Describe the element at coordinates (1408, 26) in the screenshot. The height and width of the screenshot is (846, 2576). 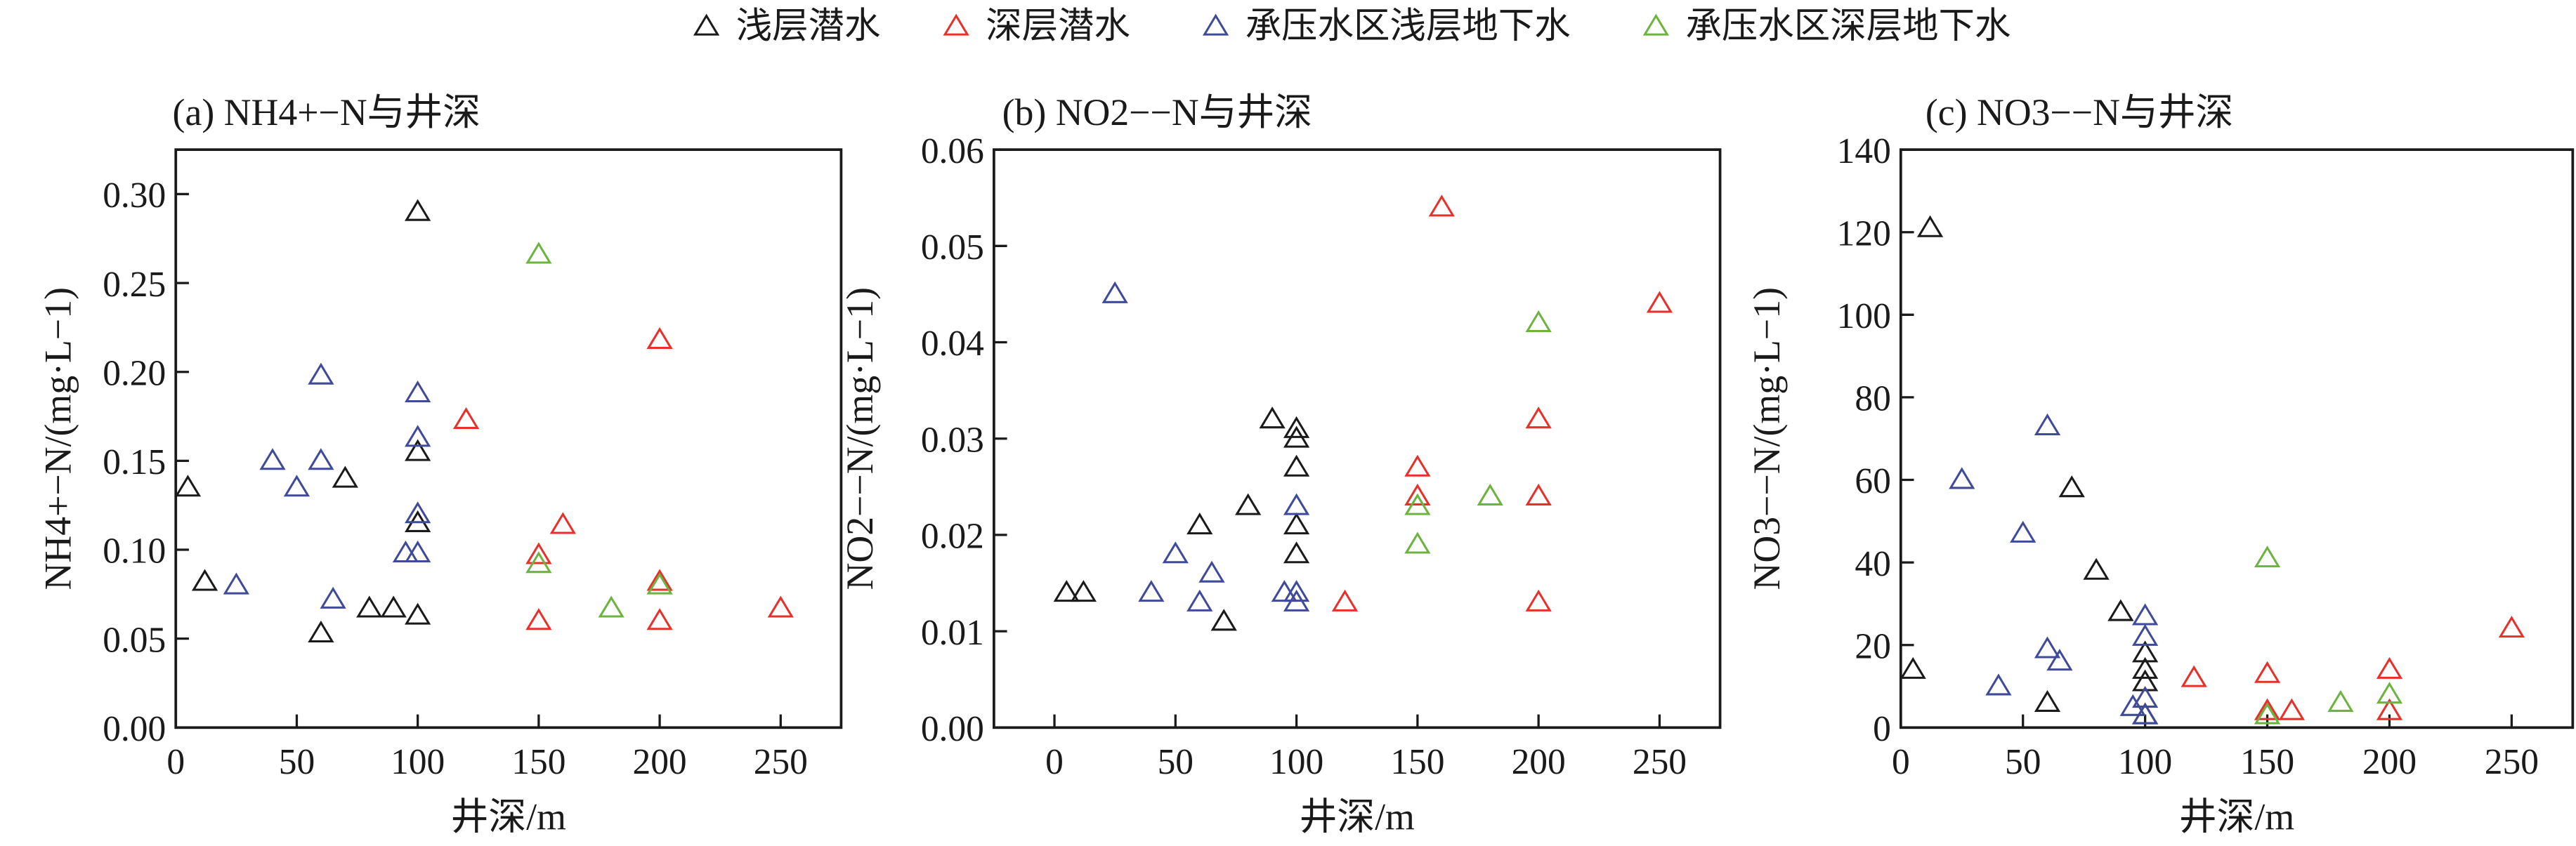
I see `legend-label: 承压水区浅层地下水` at that location.